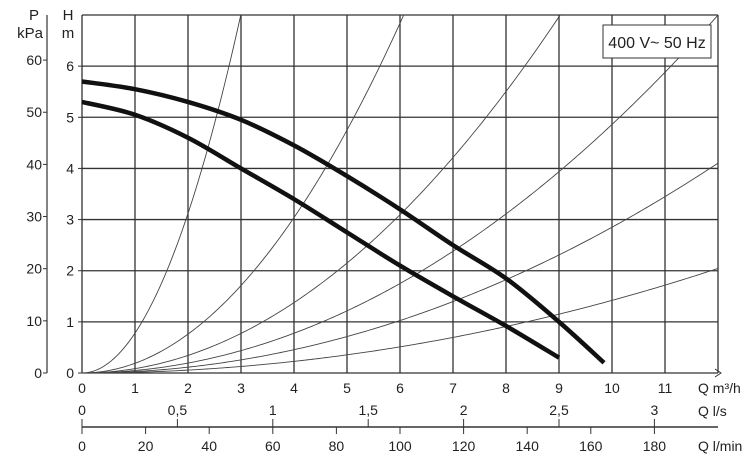 This screenshot has height=470, width=753. Describe the element at coordinates (34, 269) in the screenshot. I see `y-tick-label-p: 20` at that location.